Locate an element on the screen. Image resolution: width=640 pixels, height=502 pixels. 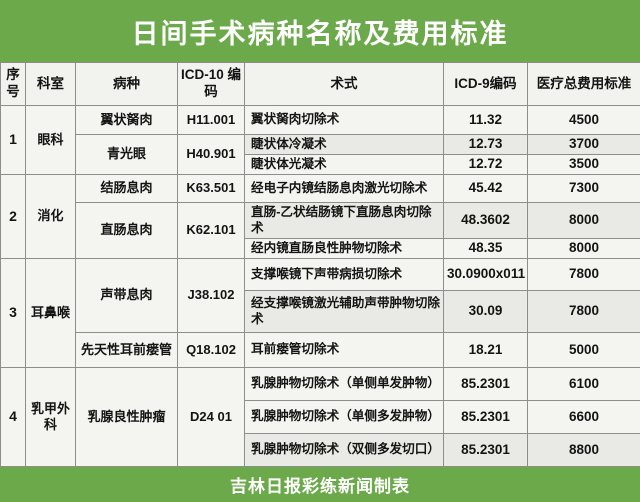
cell-department: 眼科 is located at coordinates (50, 140).